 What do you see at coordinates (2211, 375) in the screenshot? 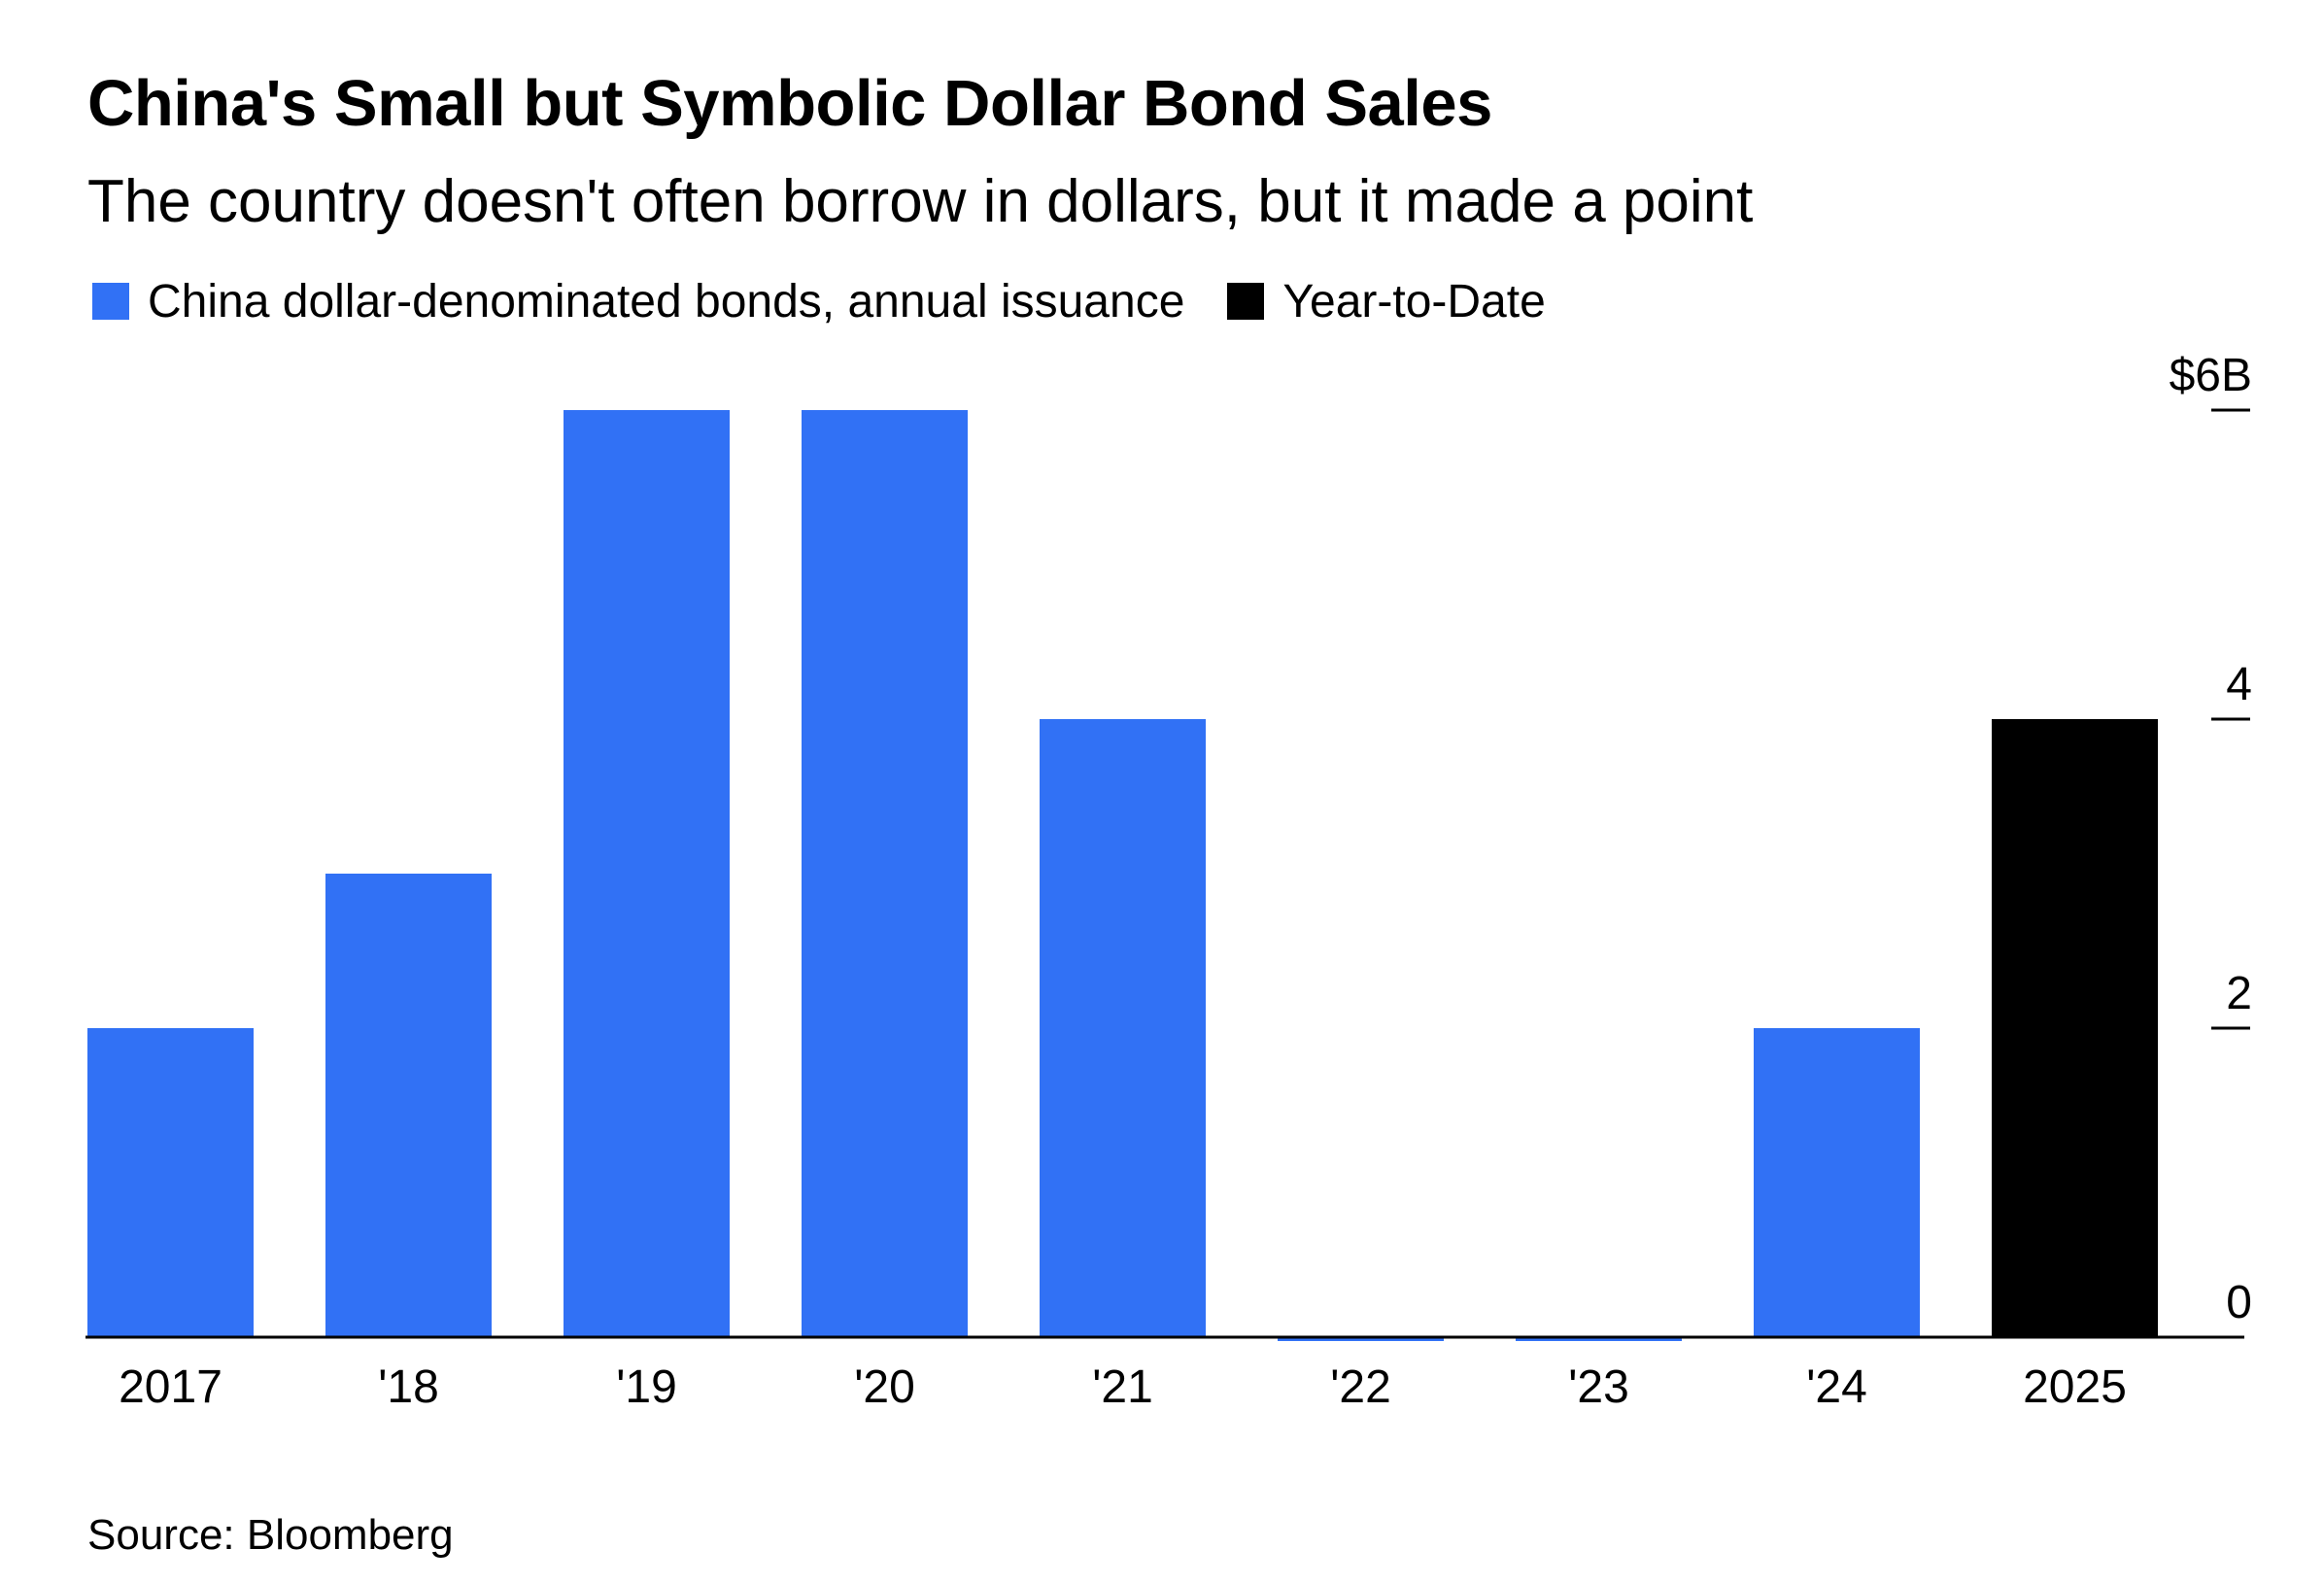
I see `y-tick-label: $6B` at bounding box center [2211, 375].